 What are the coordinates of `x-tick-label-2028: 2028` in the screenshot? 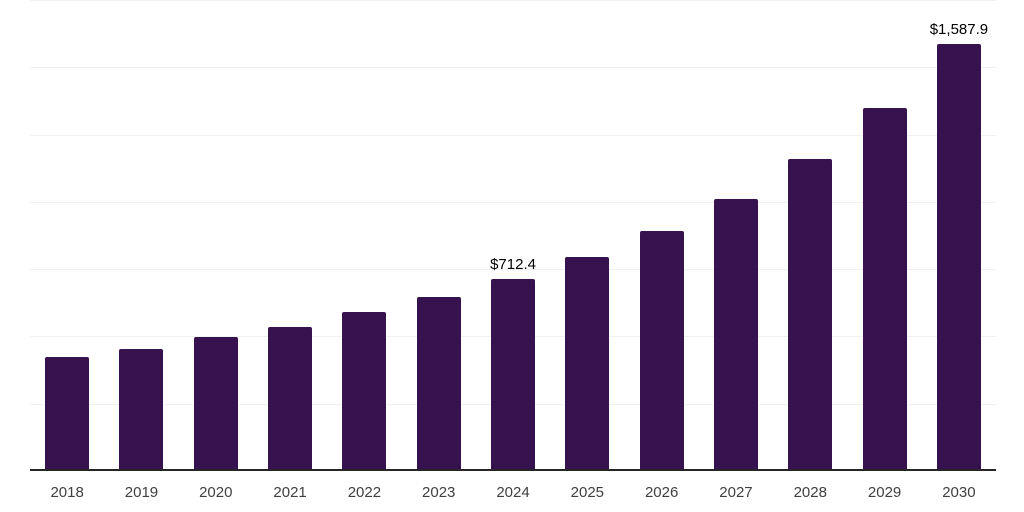 It's located at (810, 492).